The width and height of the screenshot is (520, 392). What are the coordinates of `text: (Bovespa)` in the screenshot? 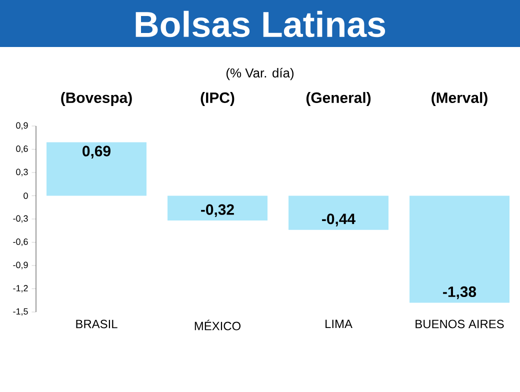 It's located at (96, 99).